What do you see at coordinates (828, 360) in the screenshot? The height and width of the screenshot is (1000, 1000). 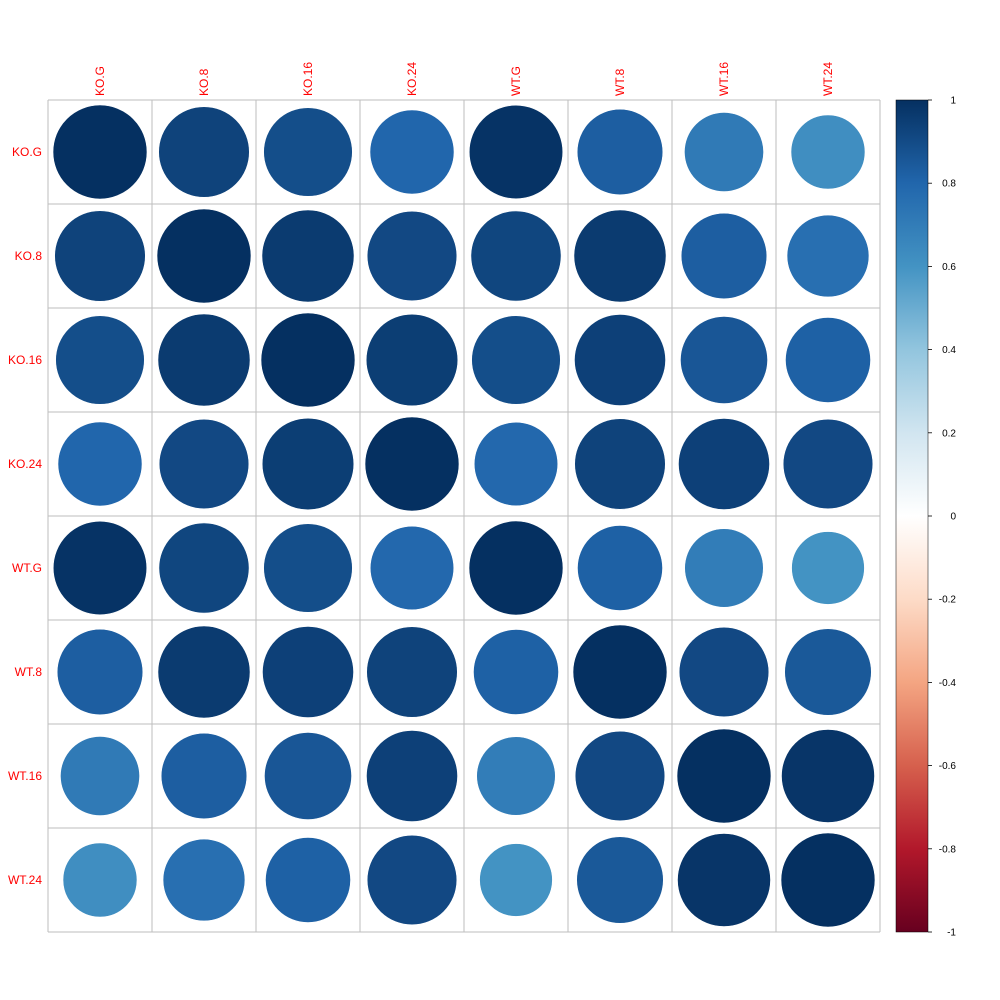 I see `correlation-circle-KO.16-WT.24` at bounding box center [828, 360].